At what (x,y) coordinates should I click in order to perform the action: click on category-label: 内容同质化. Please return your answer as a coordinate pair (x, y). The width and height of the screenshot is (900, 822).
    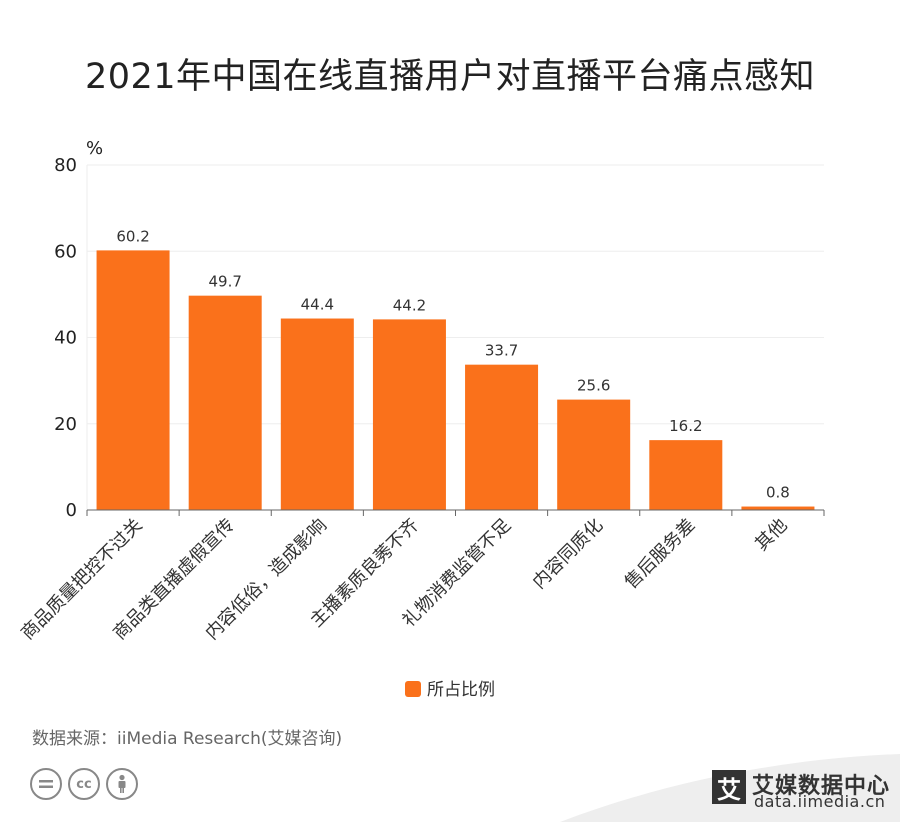
    Looking at the image, I should click on (568, 554).